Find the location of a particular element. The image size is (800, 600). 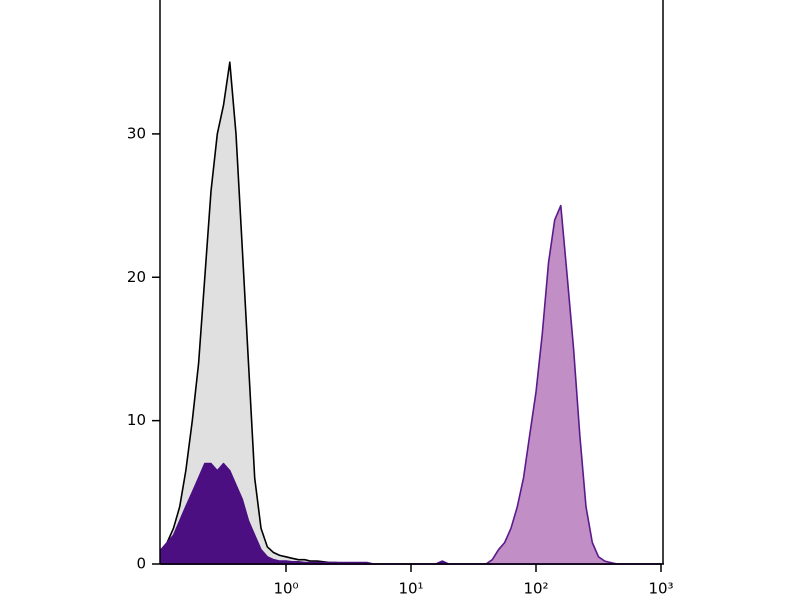

x-tick-label: 10⁰ is located at coordinates (285, 589).